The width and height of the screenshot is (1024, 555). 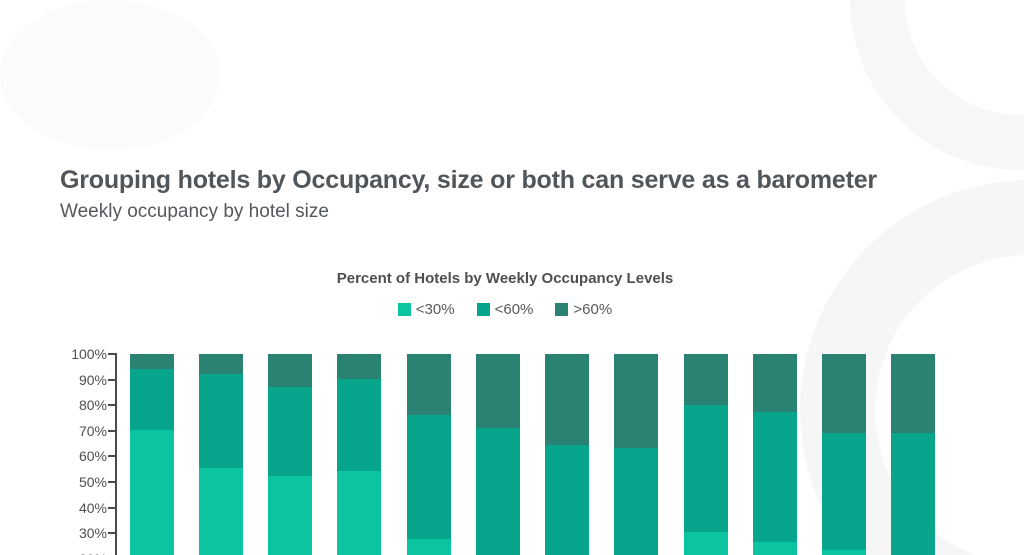 What do you see at coordinates (404, 309) in the screenshot?
I see `legend-swatch-lt30` at bounding box center [404, 309].